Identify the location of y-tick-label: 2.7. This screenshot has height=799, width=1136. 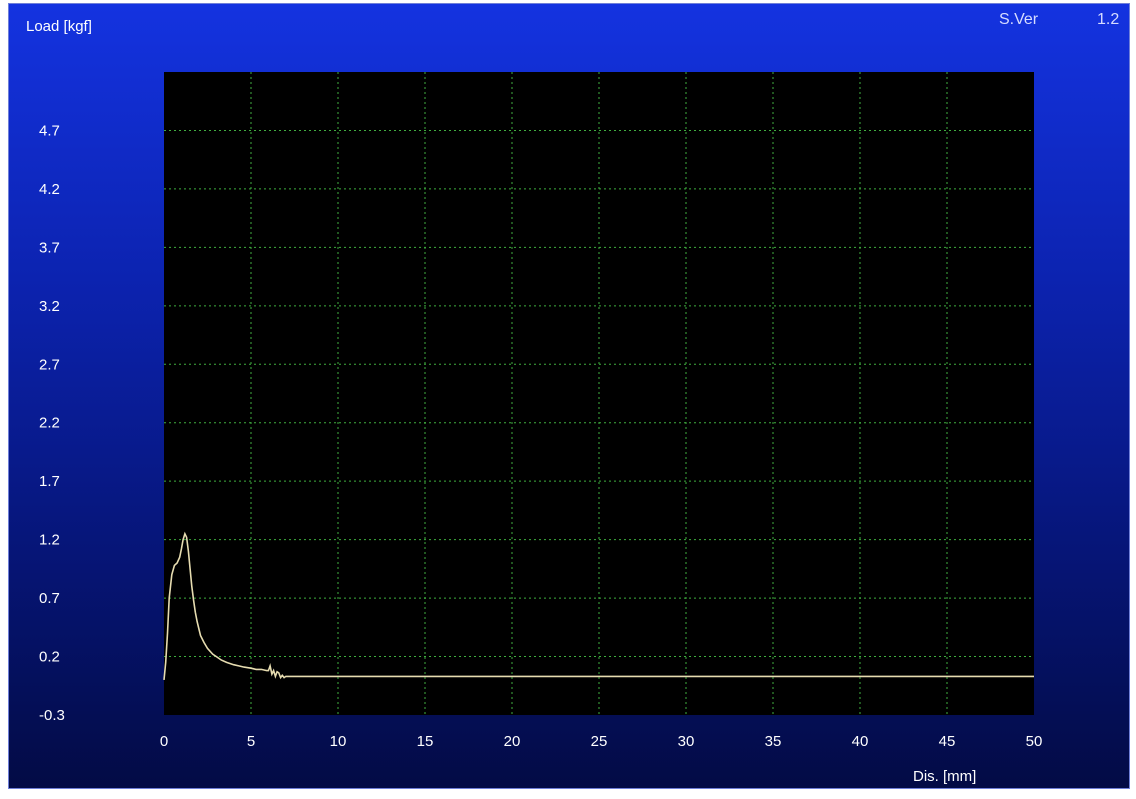
(49, 364).